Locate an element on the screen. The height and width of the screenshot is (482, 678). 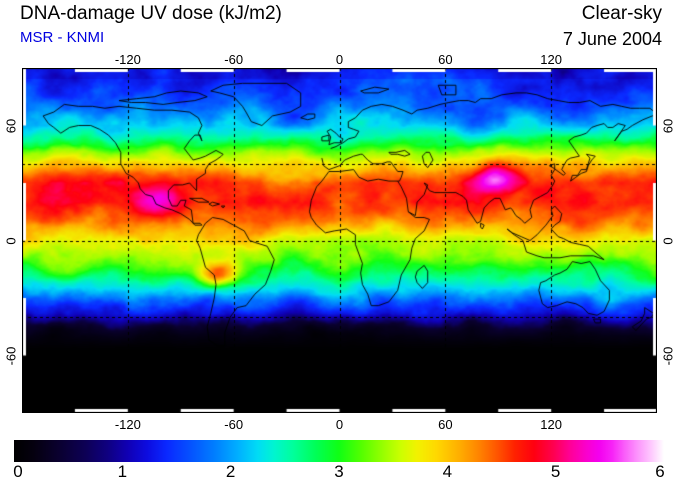
y-axis-tick-right: -60 is located at coordinates (668, 355).